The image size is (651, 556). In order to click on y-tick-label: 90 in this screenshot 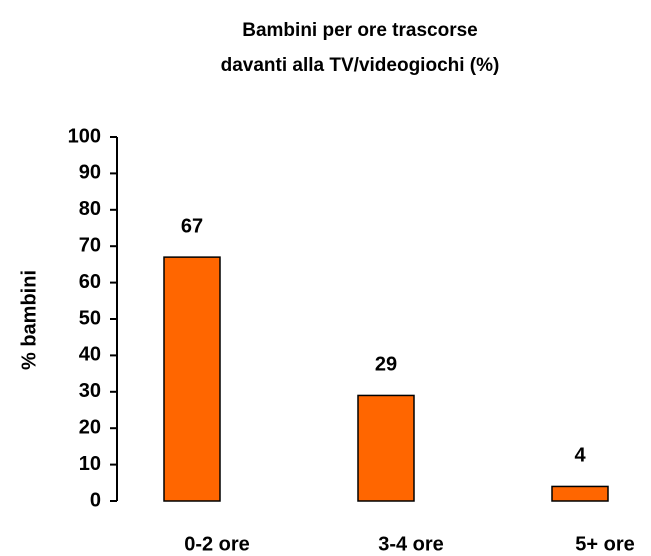, I will do `click(90, 173)`.